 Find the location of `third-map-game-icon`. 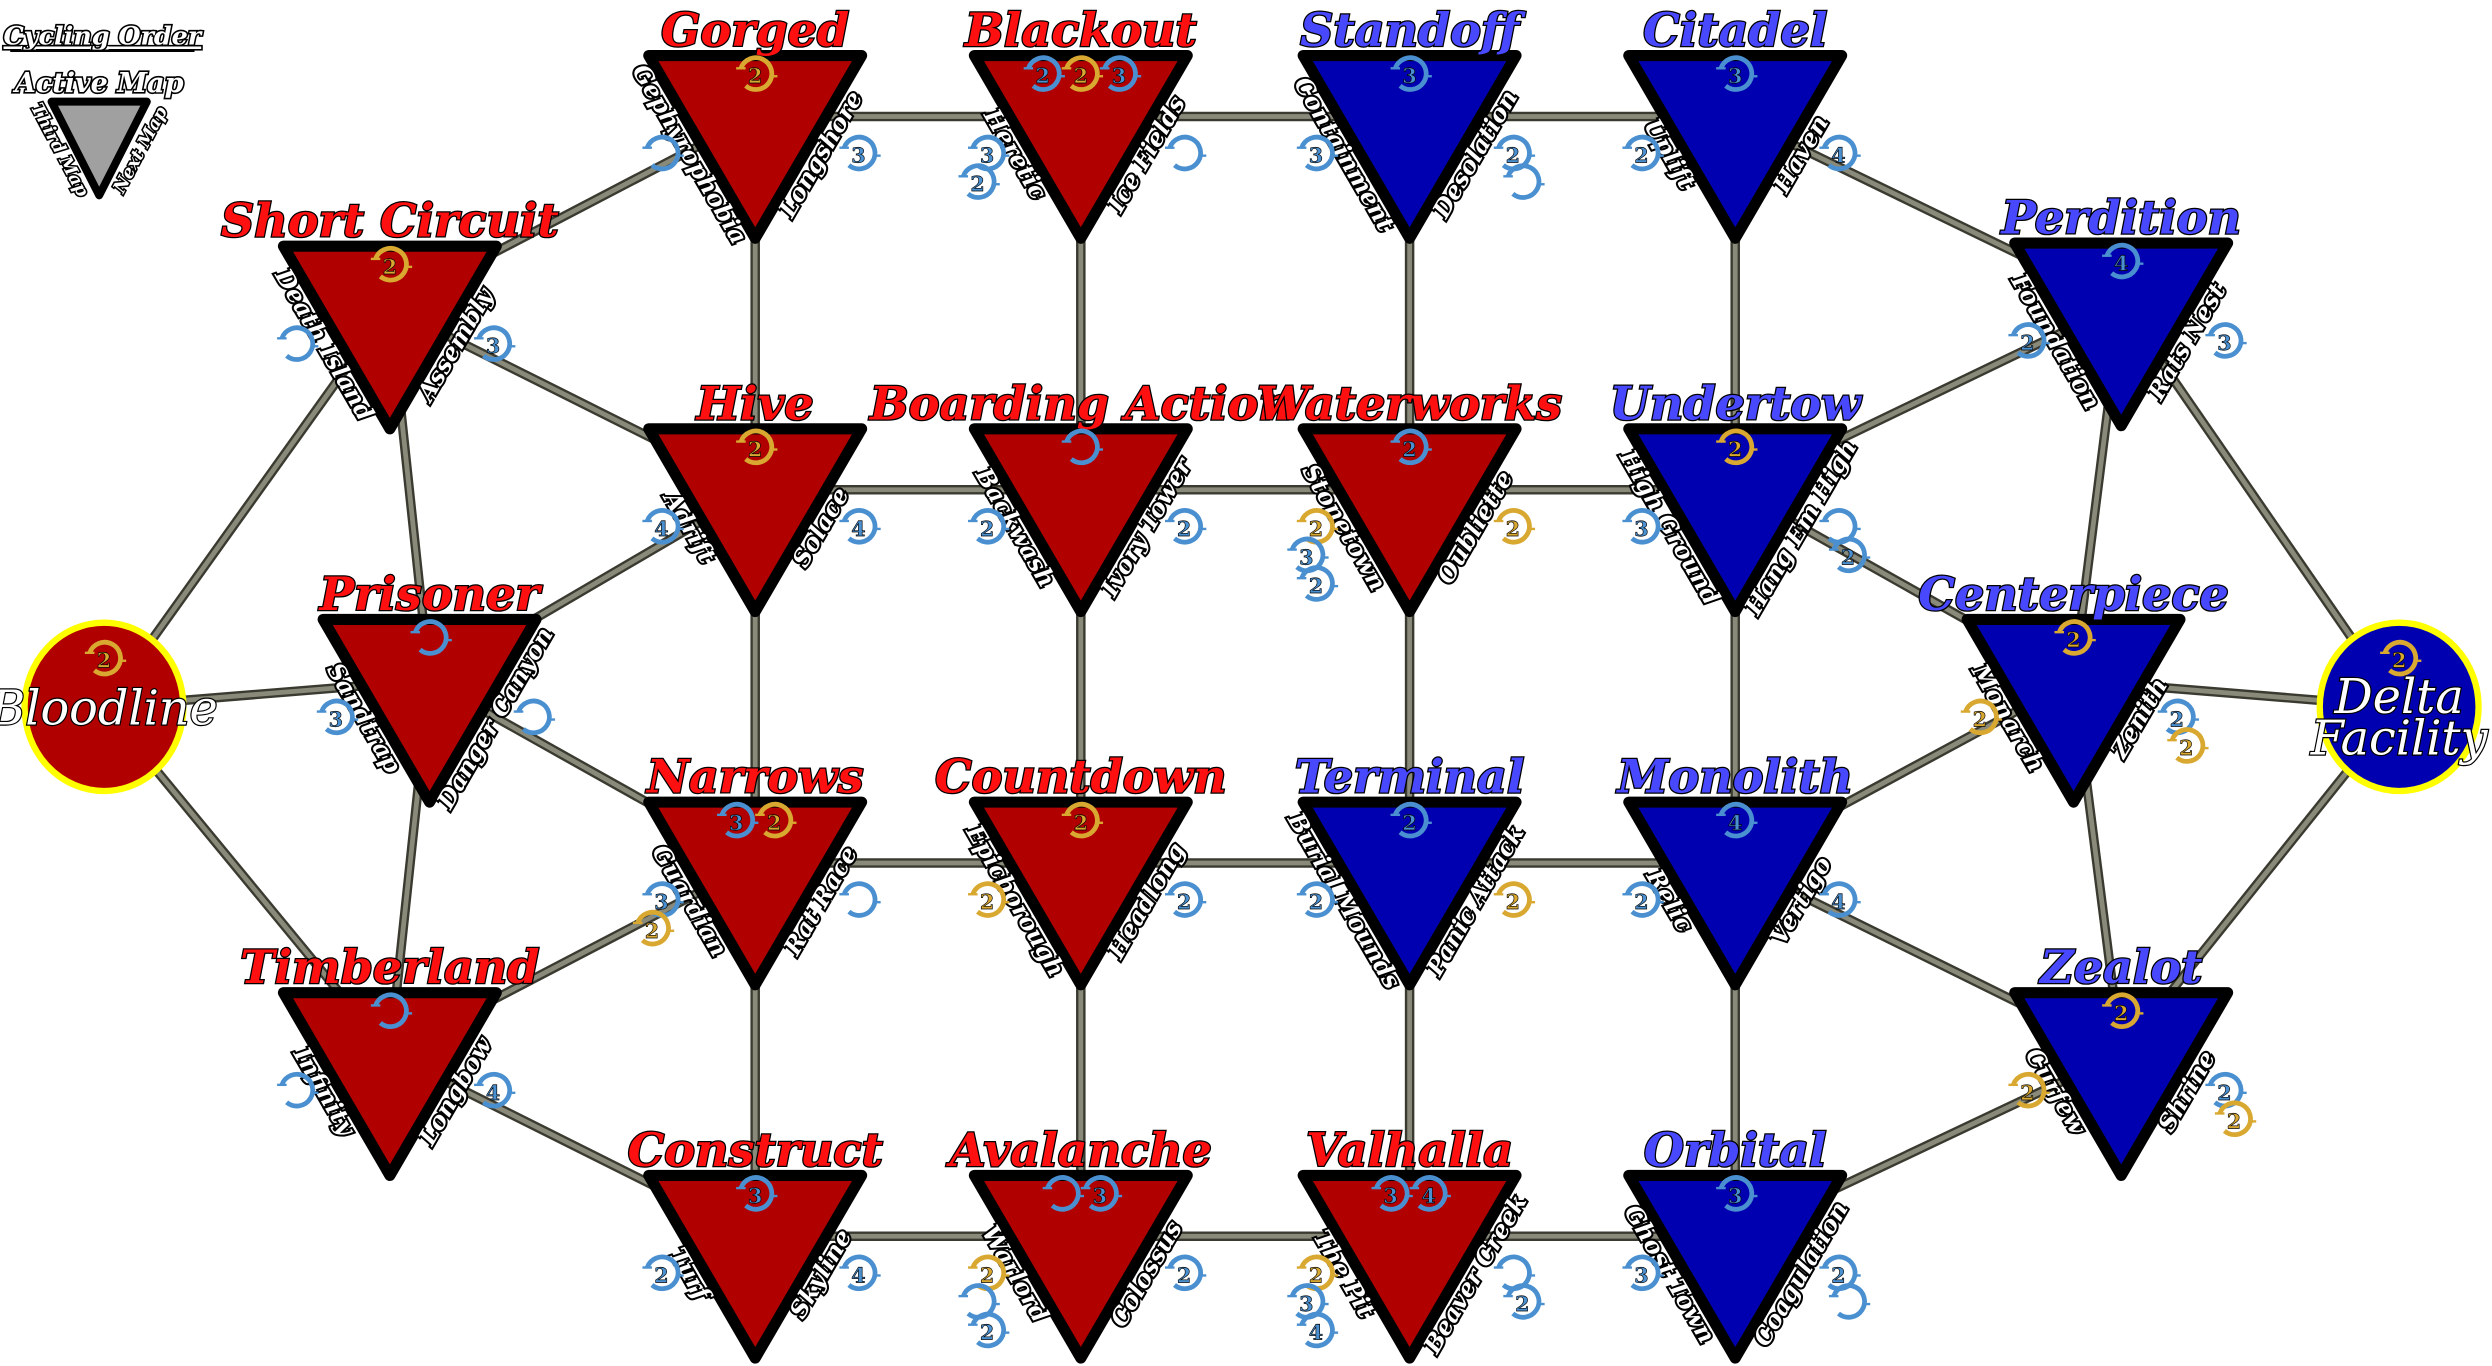

third-map-game-icon is located at coordinates (298, 1090).